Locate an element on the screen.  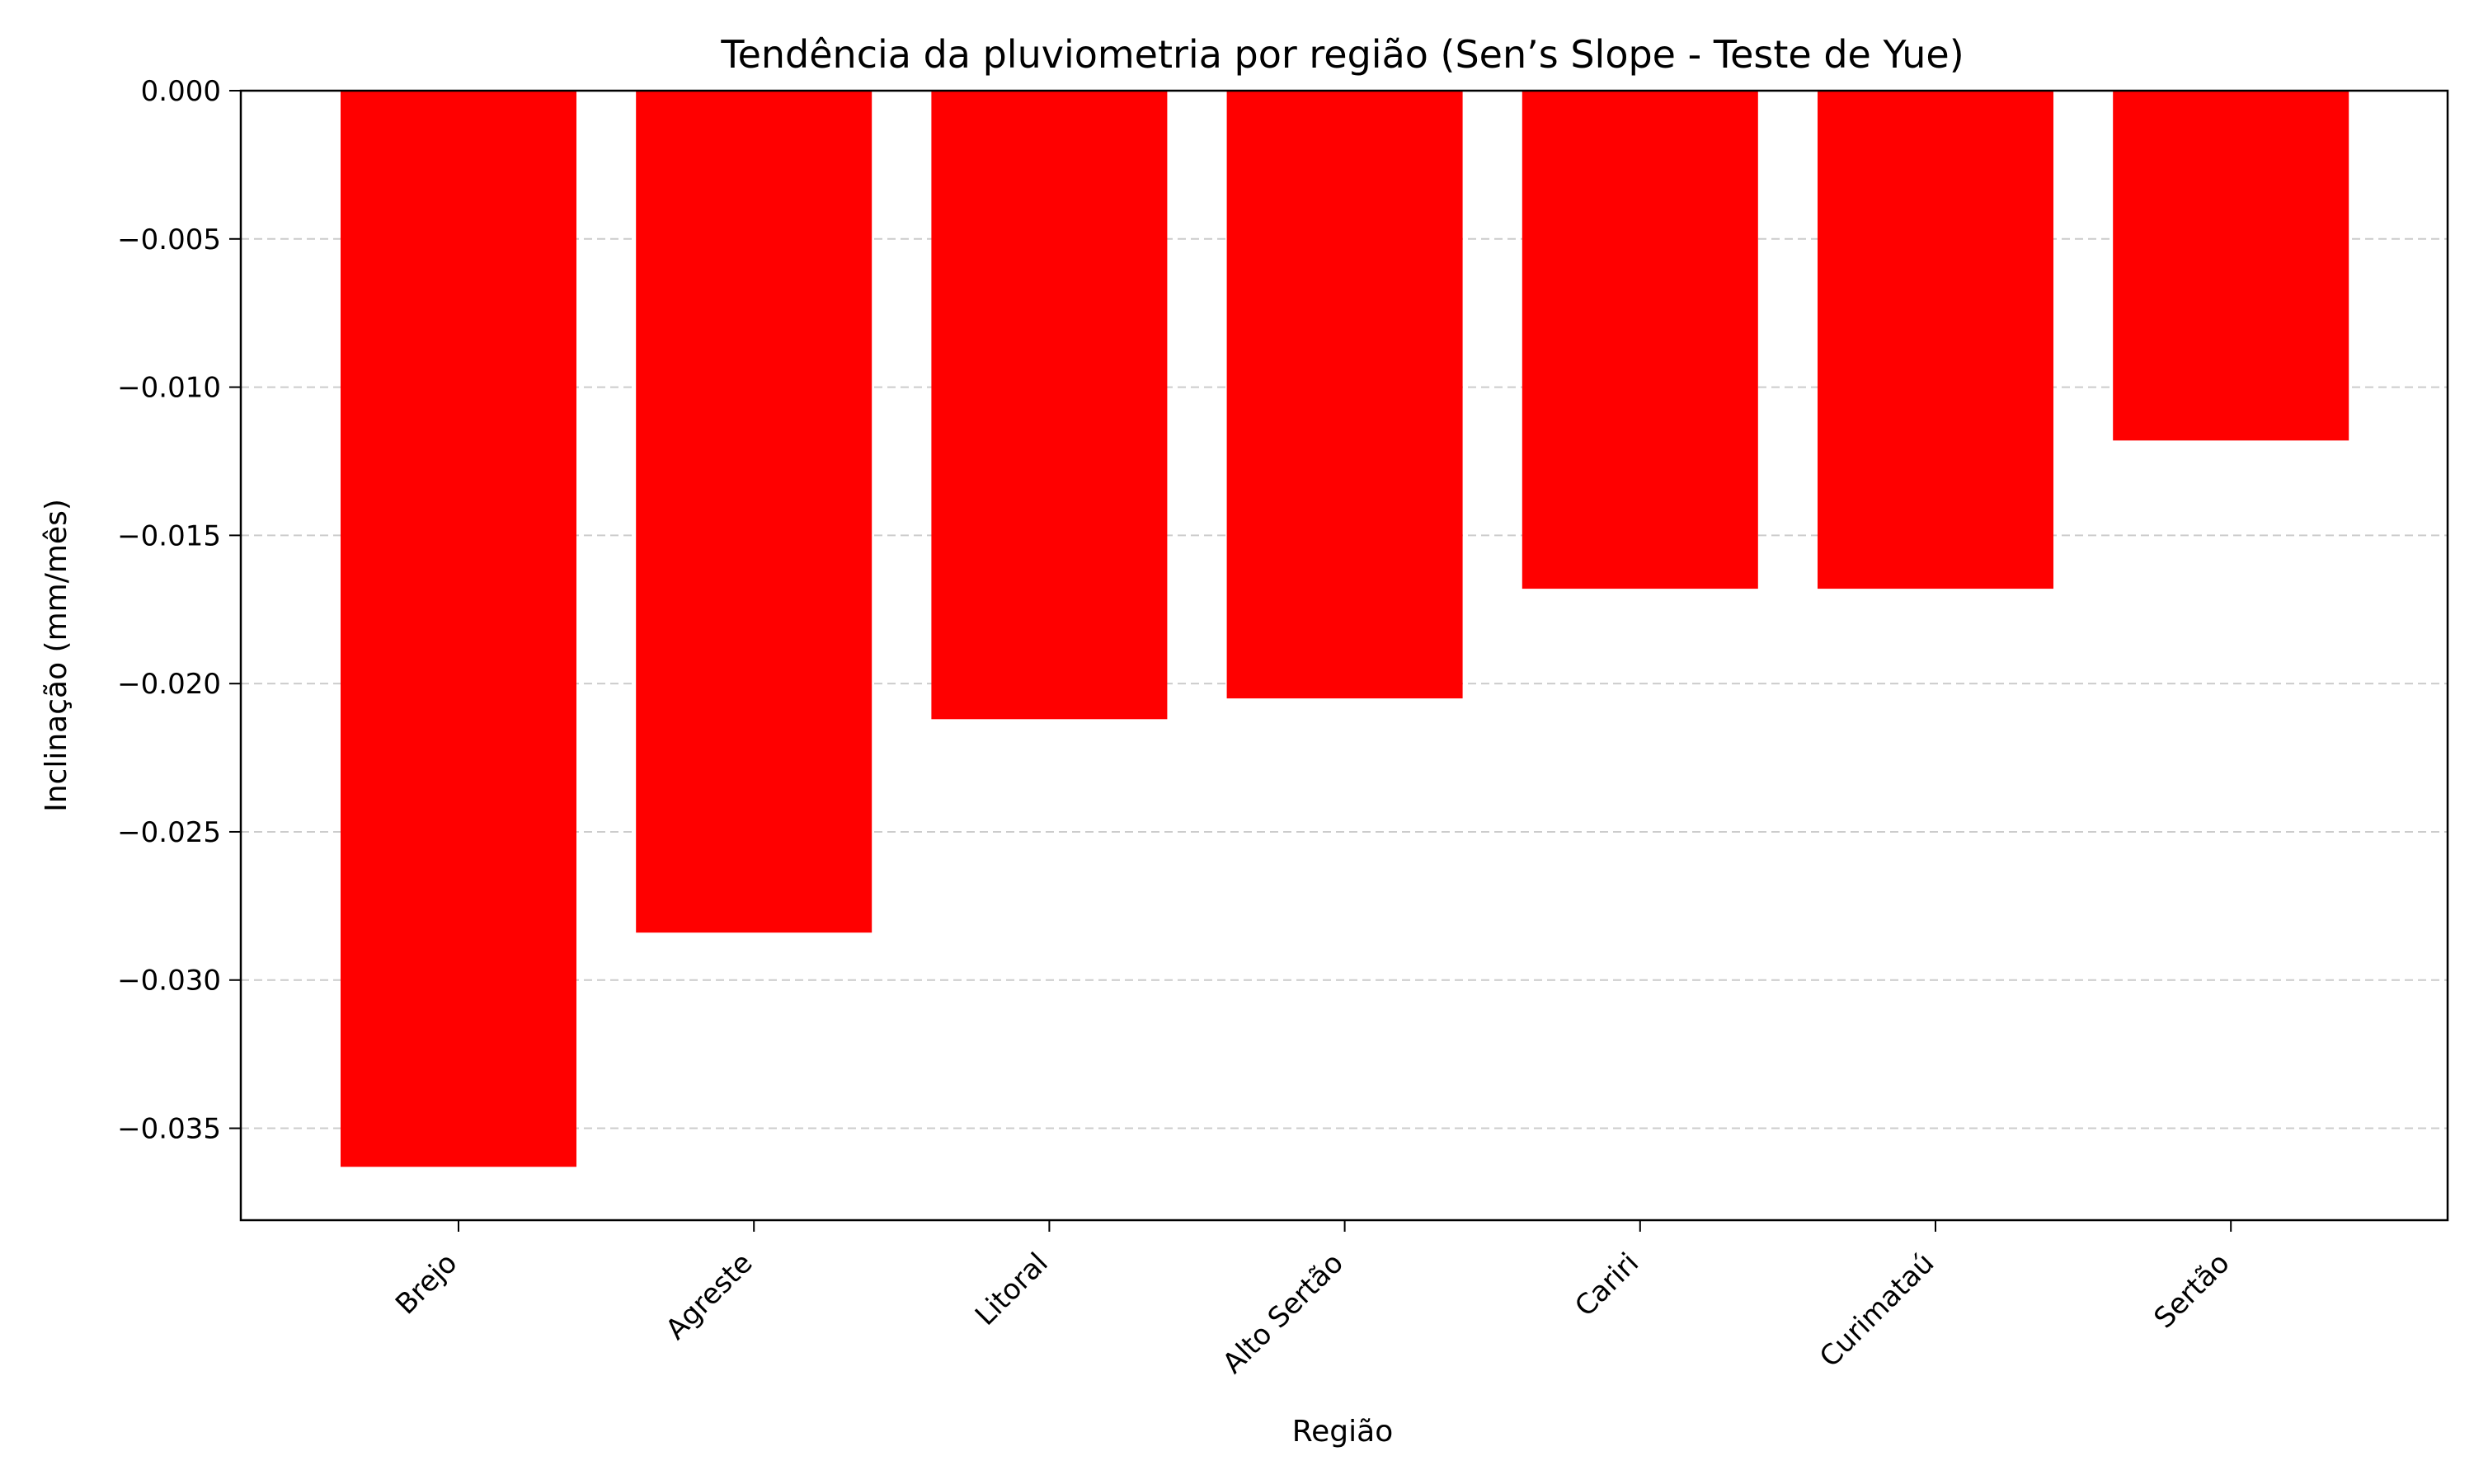
bar-curimataú is located at coordinates (1935, 340).